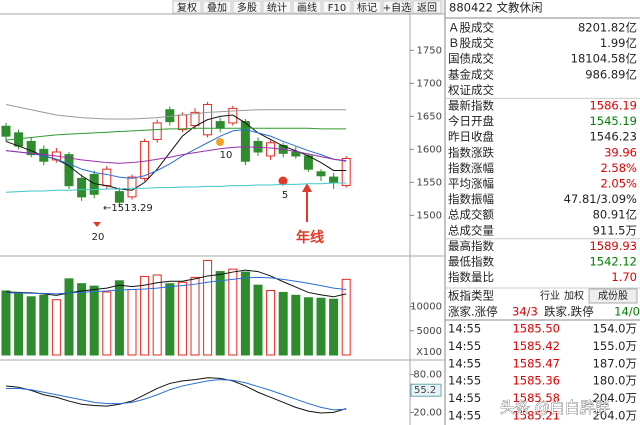 This screenshot has width=640, height=425. I want to click on annotation: ←1513.29, so click(128, 208).